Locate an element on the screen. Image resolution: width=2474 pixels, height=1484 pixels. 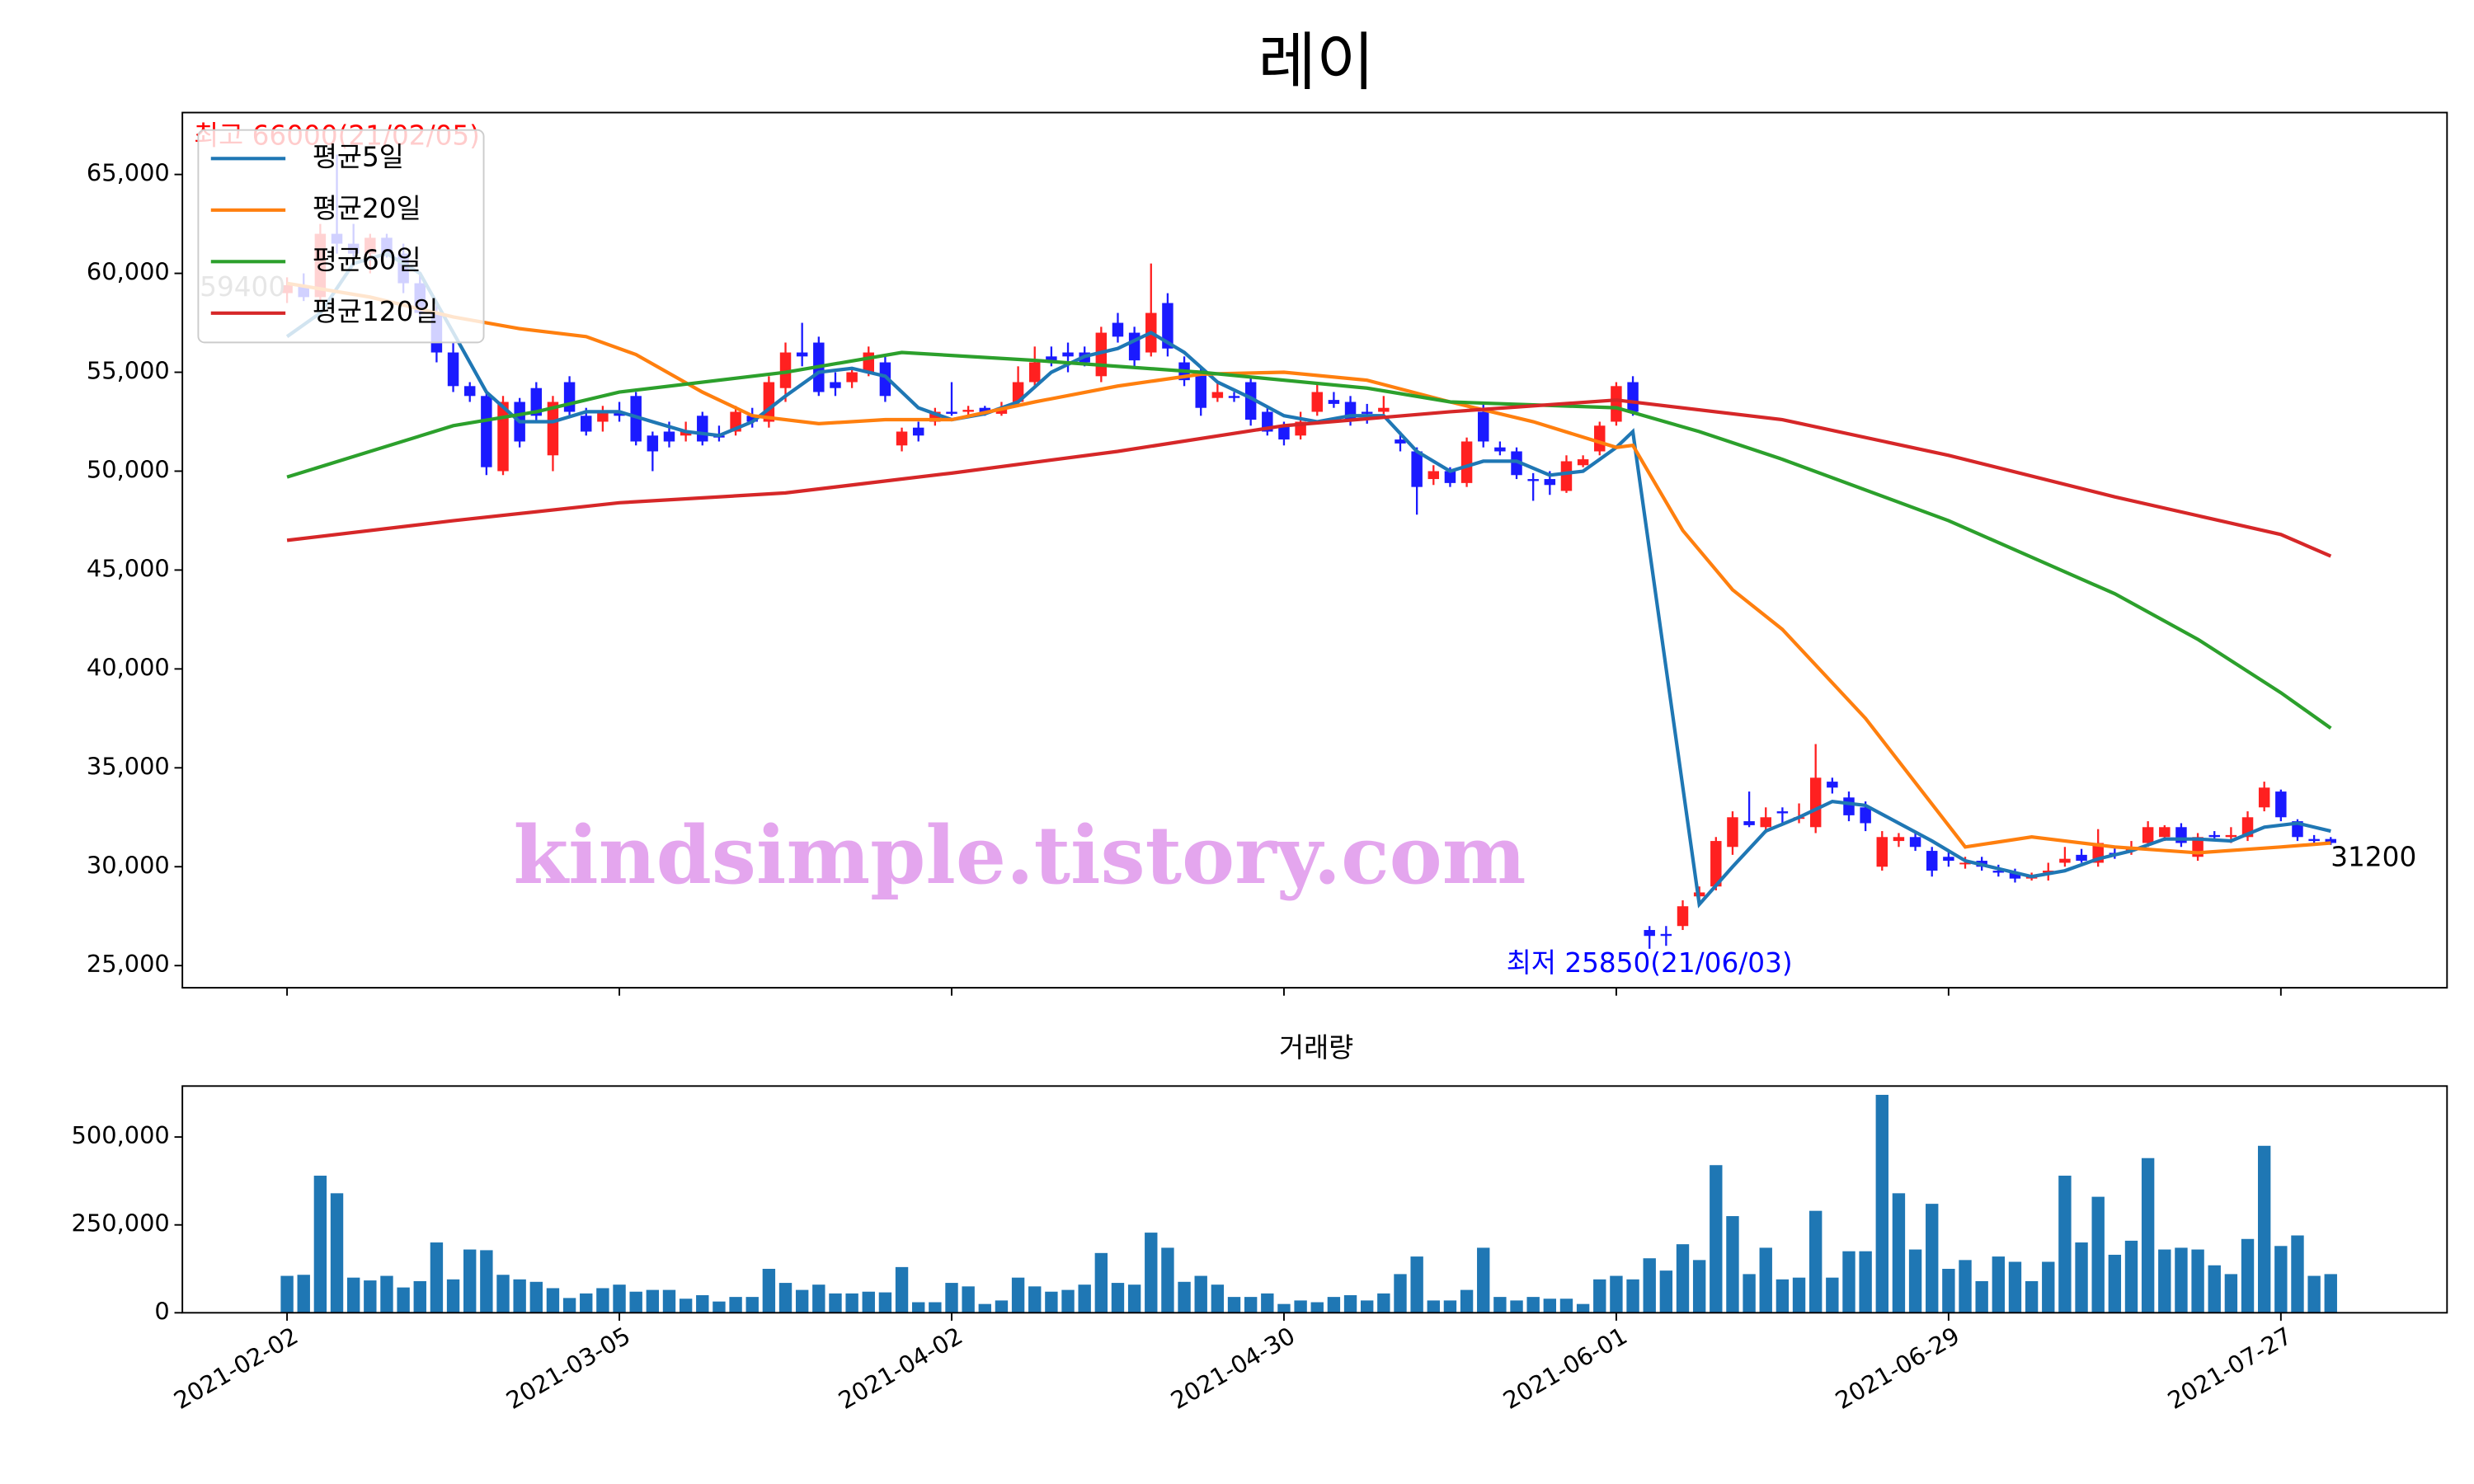
y-tick-label: 35,000 is located at coordinates (128, 766).